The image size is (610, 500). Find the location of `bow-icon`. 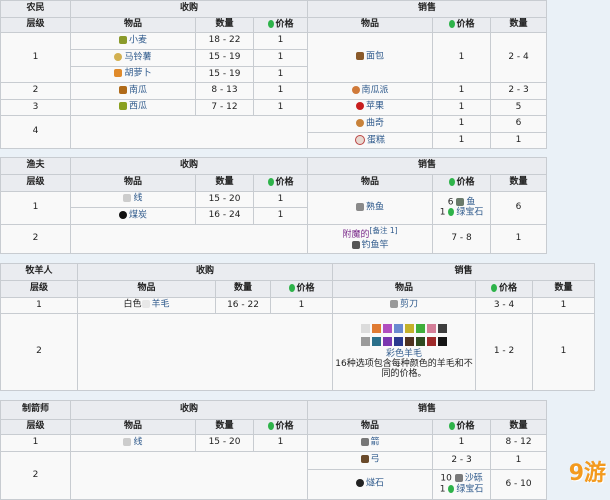

bow-icon is located at coordinates (364, 459).